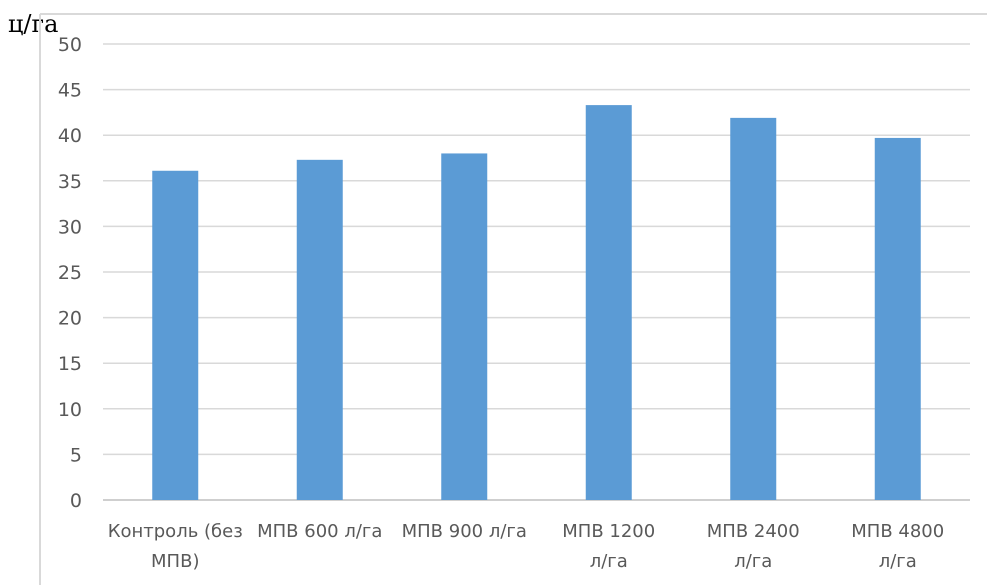  What do you see at coordinates (70, 319) in the screenshot?
I see `y-tick-label: 20` at bounding box center [70, 319].